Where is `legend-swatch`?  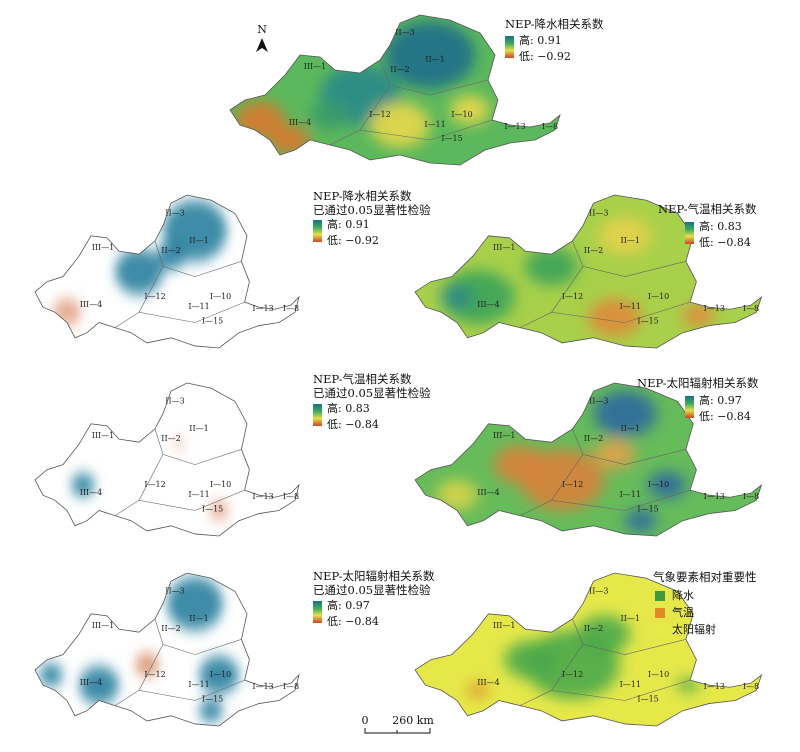
legend-swatch is located at coordinates (660, 613).